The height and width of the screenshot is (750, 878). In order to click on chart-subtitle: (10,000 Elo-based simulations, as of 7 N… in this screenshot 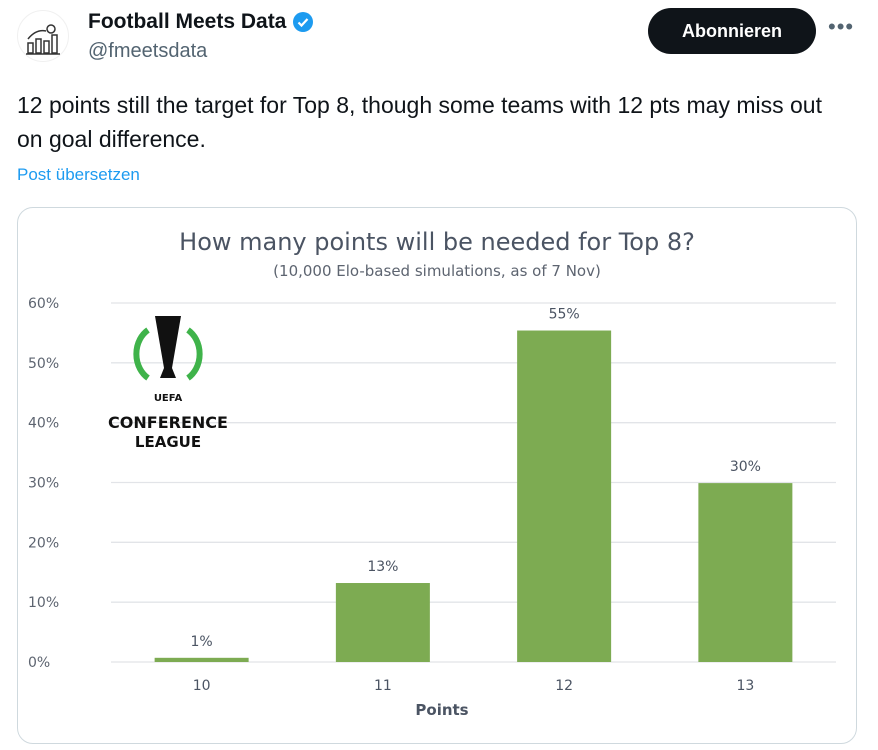, I will do `click(437, 271)`.